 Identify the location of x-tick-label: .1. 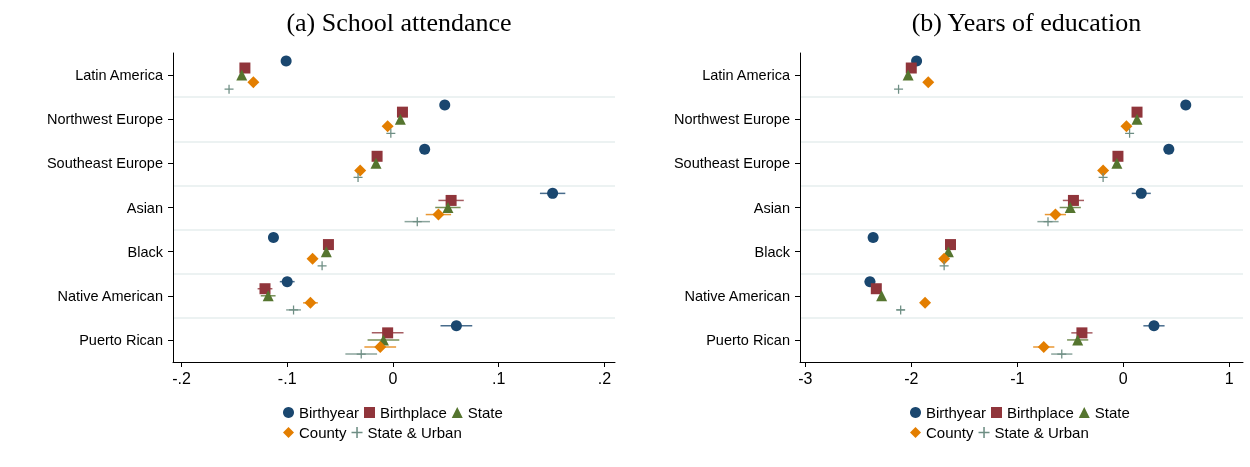
(499, 378).